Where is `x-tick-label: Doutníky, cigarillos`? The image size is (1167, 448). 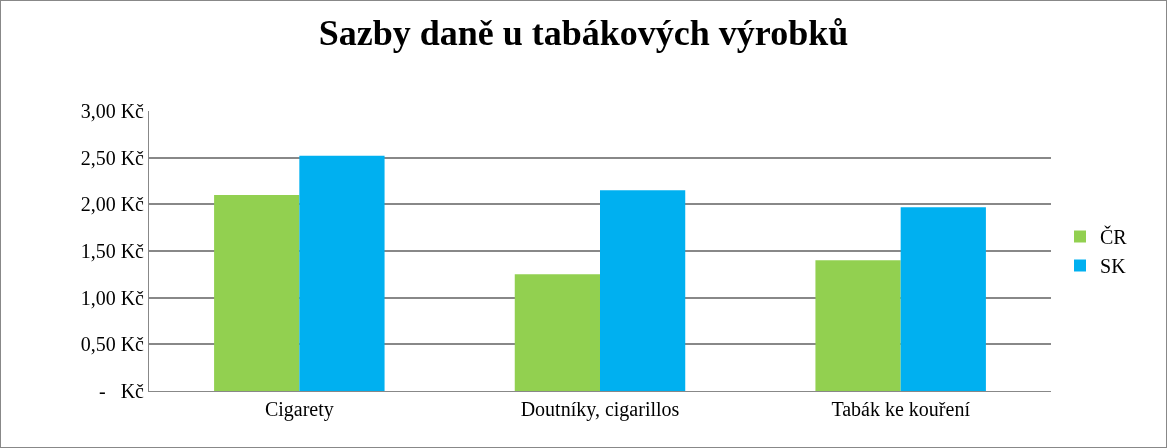
x-tick-label: Doutníky, cigarillos is located at coordinates (600, 409).